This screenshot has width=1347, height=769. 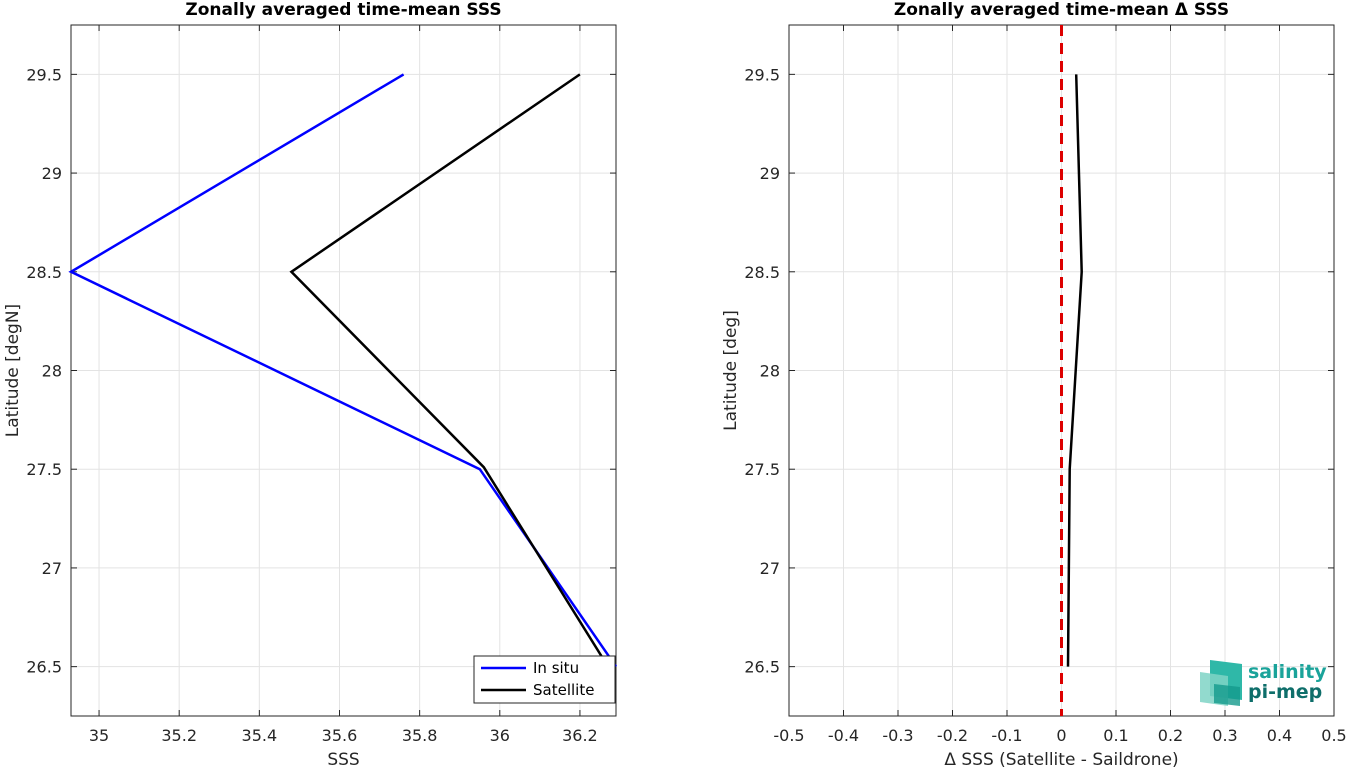 I want to click on x-axis-label: SSS, so click(x=343, y=759).